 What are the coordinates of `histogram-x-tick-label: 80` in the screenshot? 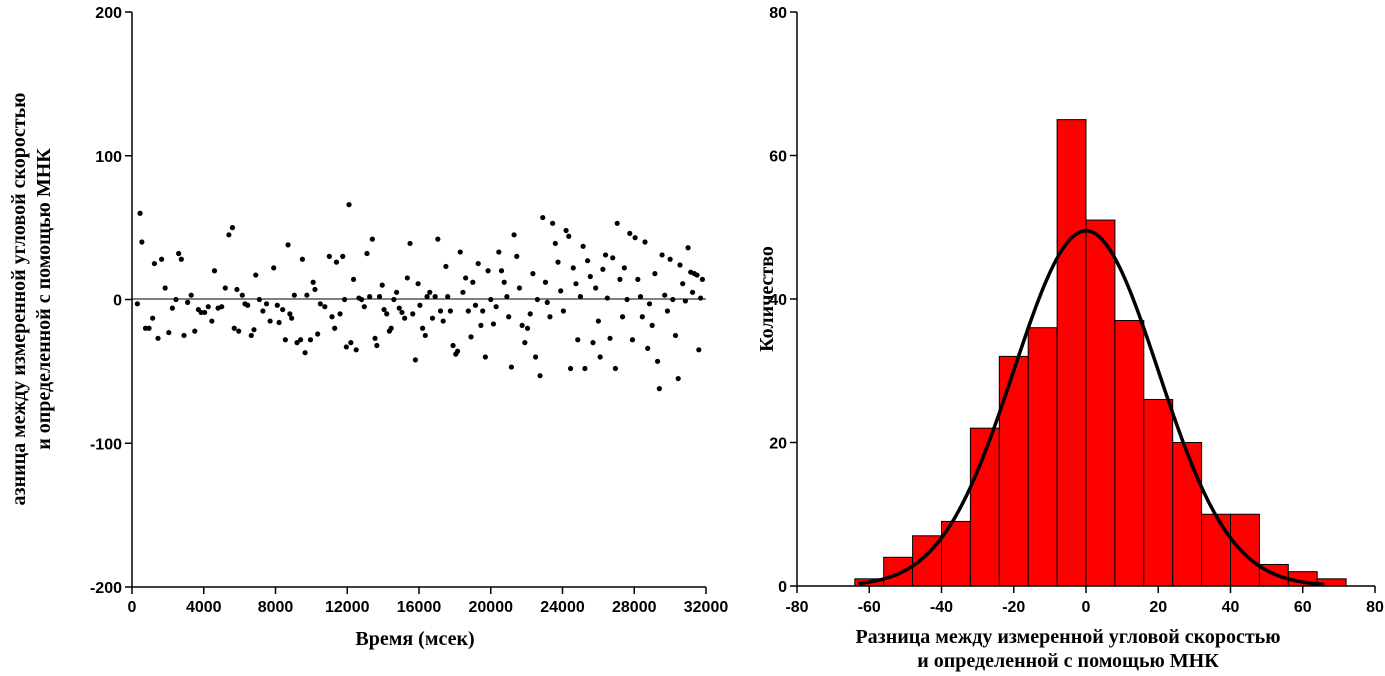 It's located at (1375, 607).